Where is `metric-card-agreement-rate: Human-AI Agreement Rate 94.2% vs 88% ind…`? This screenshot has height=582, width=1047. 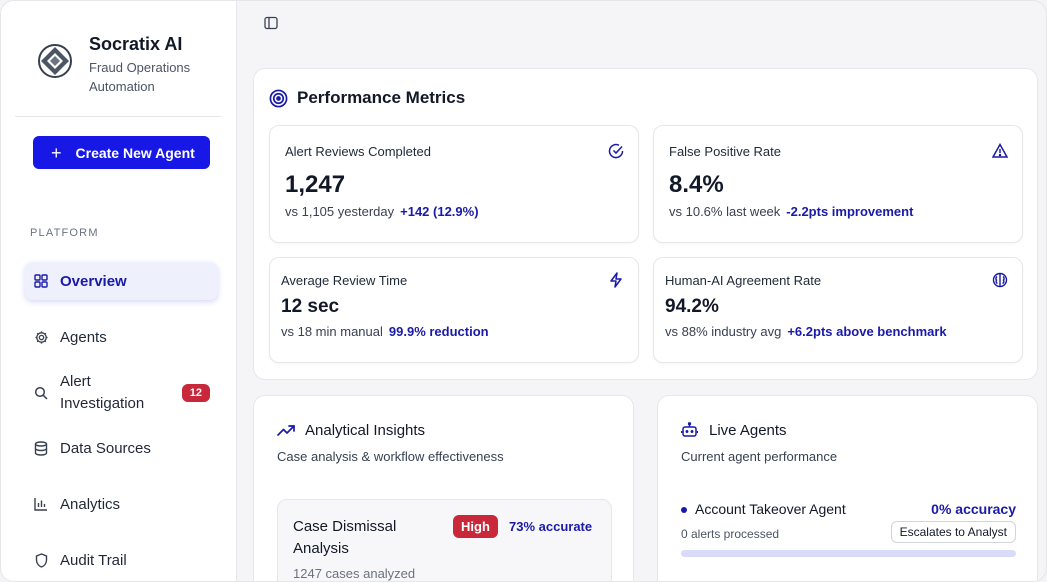 metric-card-agreement-rate: Human-AI Agreement Rate 94.2% vs 88% ind… is located at coordinates (838, 310).